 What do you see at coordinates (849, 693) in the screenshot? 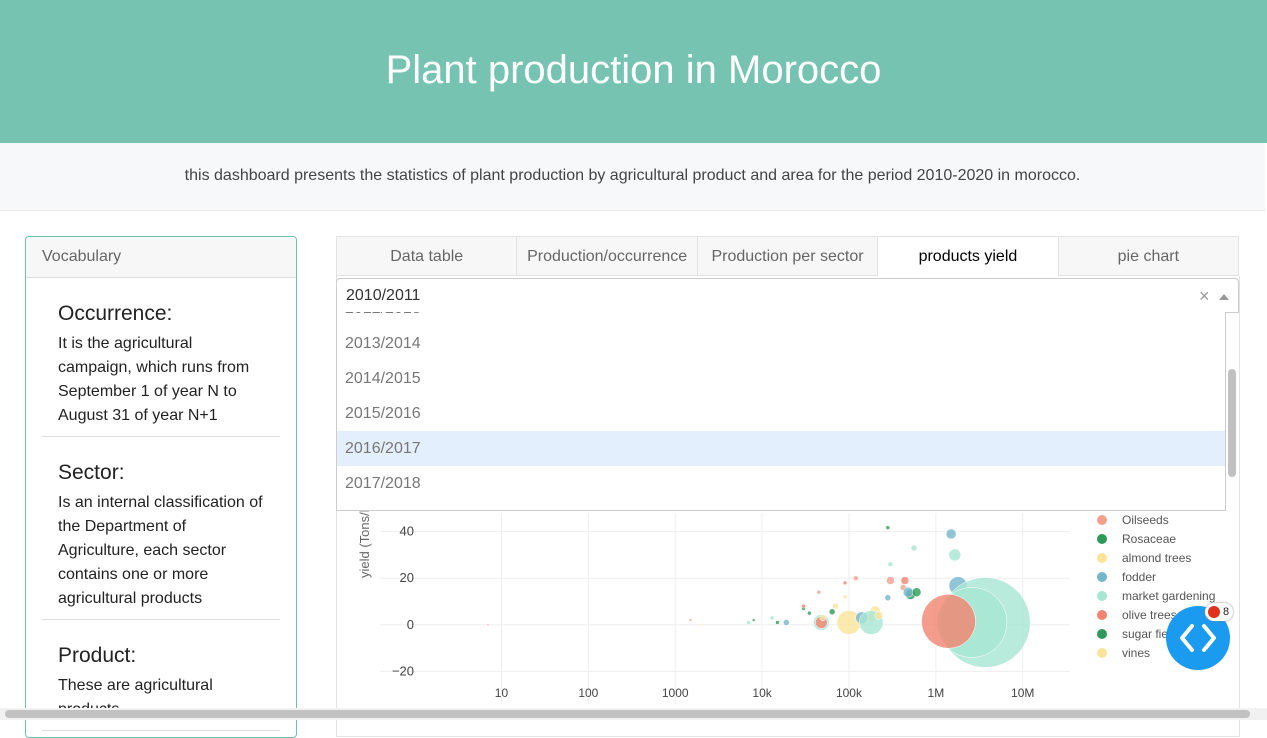
I see `x-tick-label: 100k` at bounding box center [849, 693].